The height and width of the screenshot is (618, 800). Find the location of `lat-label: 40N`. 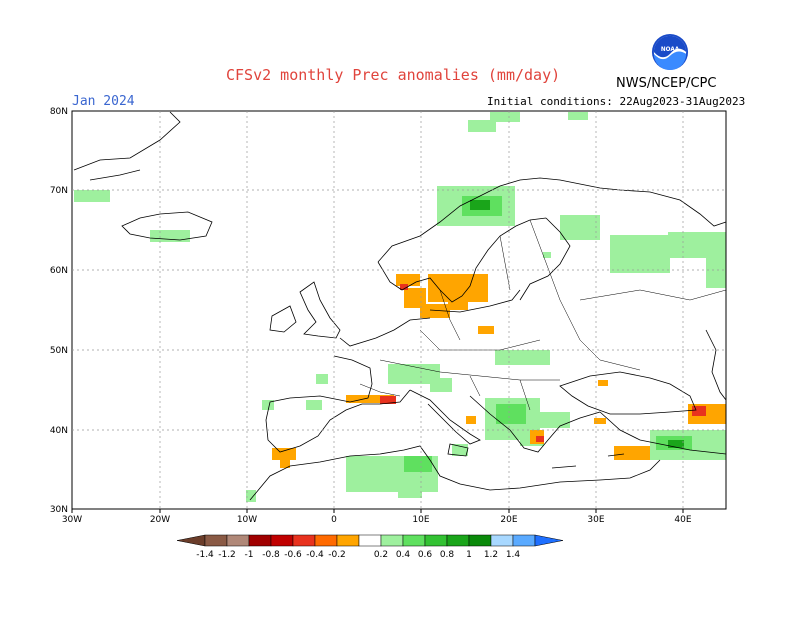

lat-label: 40N is located at coordinates (59, 431).